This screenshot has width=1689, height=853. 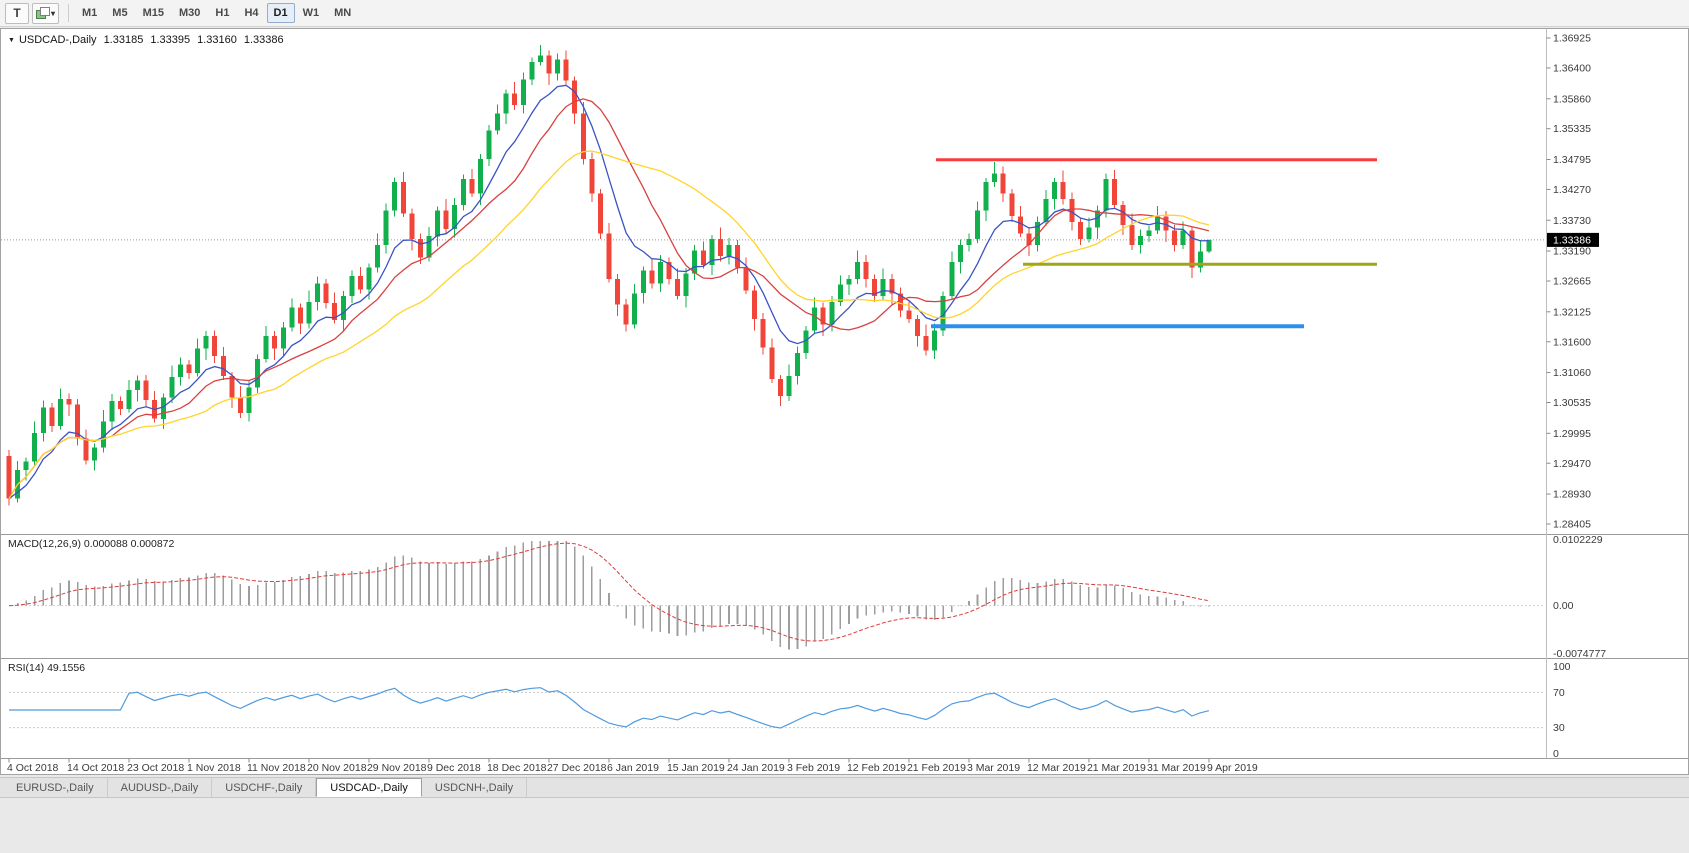 What do you see at coordinates (69, 13) in the screenshot?
I see `toolbar-separator` at bounding box center [69, 13].